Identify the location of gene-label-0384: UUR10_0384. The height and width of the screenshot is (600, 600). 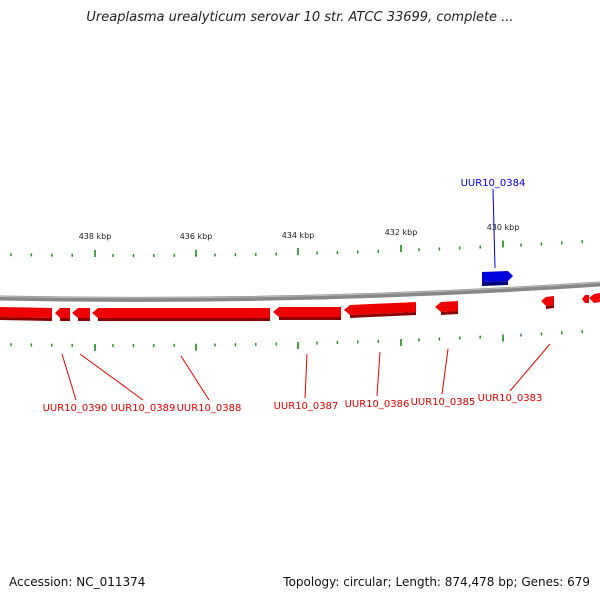
(493, 183).